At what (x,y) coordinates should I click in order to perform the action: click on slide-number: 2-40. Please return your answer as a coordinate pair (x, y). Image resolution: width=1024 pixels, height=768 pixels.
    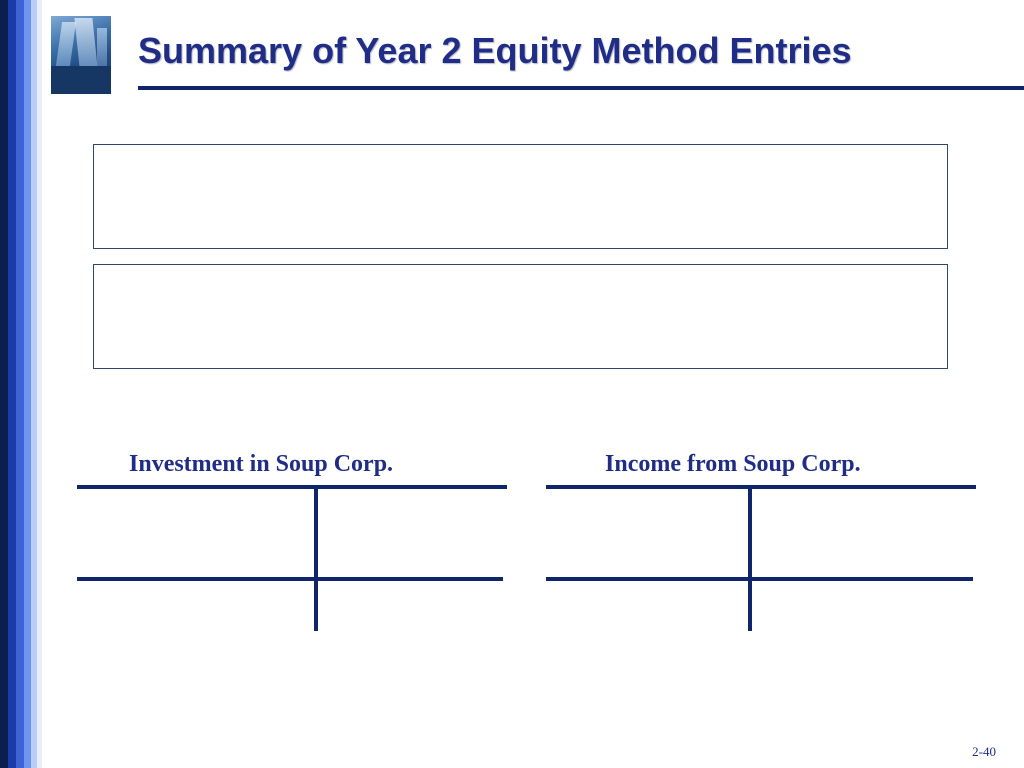
    Looking at the image, I should click on (984, 751).